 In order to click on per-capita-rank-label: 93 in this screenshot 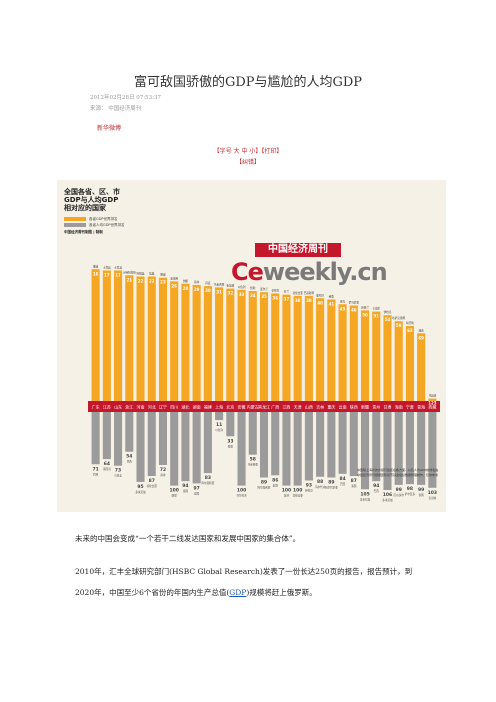, I will do `click(309, 485)`.